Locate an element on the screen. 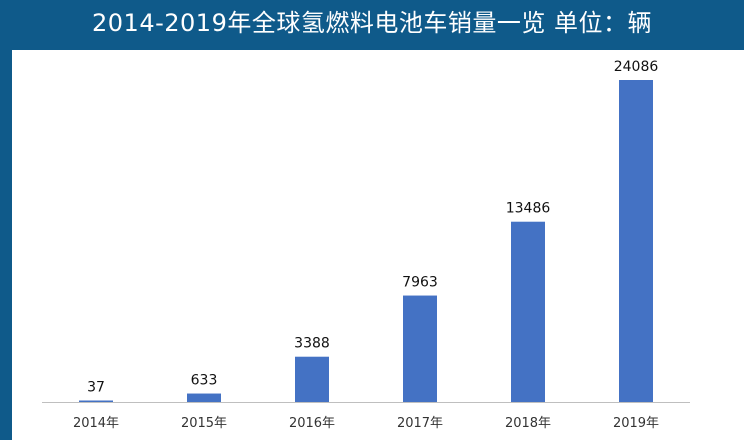 This screenshot has width=744, height=440. data-label: 3388 is located at coordinates (312, 344).